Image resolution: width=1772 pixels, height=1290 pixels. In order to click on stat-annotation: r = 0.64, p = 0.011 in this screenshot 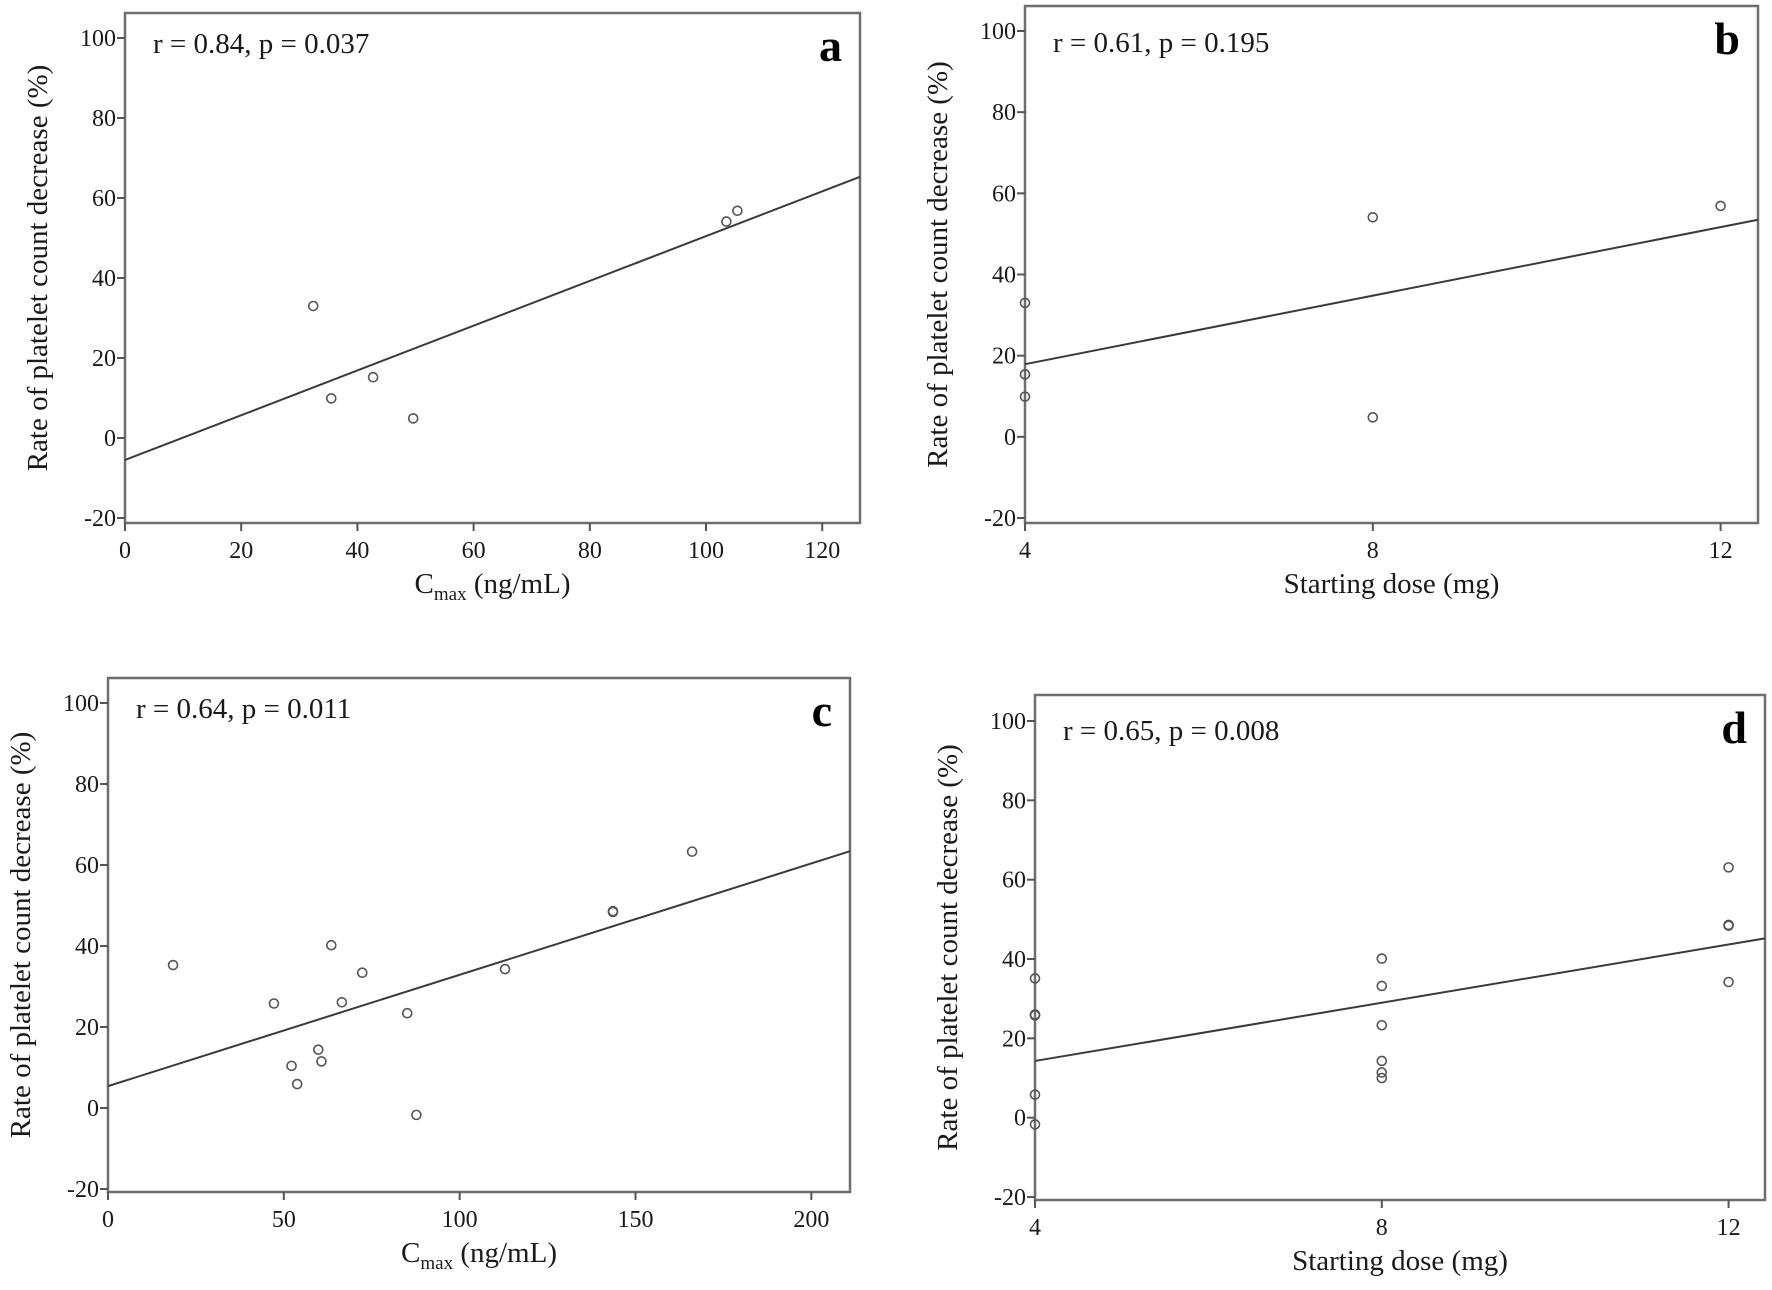, I will do `click(243, 709)`.